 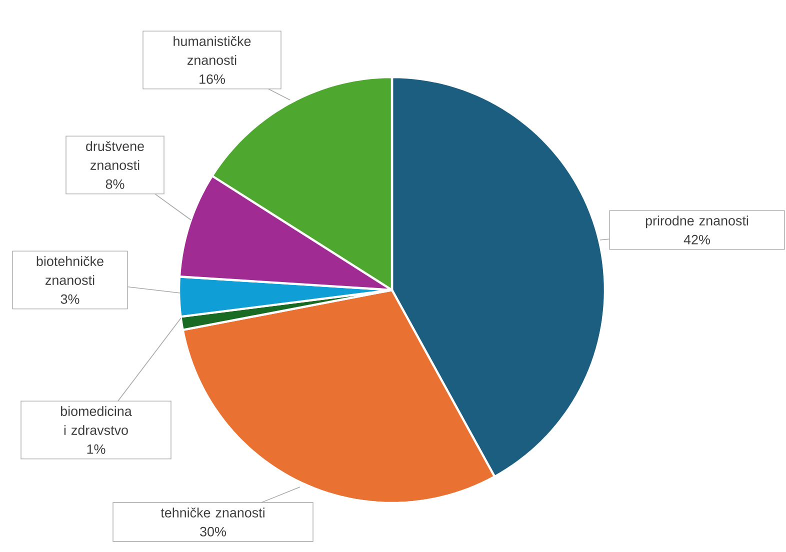 I want to click on data-label: 16%, so click(x=212, y=79).